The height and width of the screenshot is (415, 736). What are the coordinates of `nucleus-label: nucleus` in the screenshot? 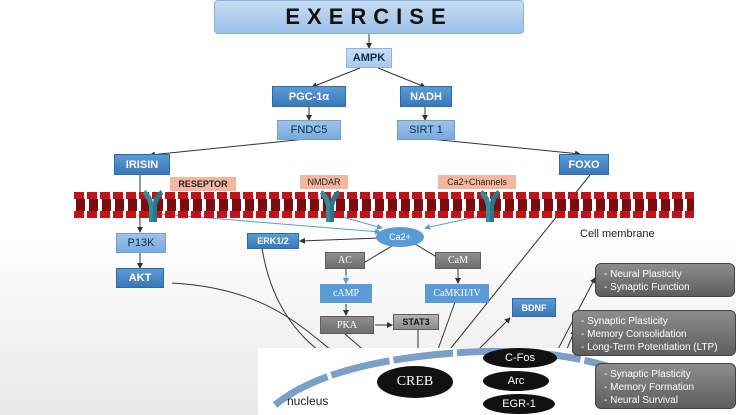 It's located at (308, 401).